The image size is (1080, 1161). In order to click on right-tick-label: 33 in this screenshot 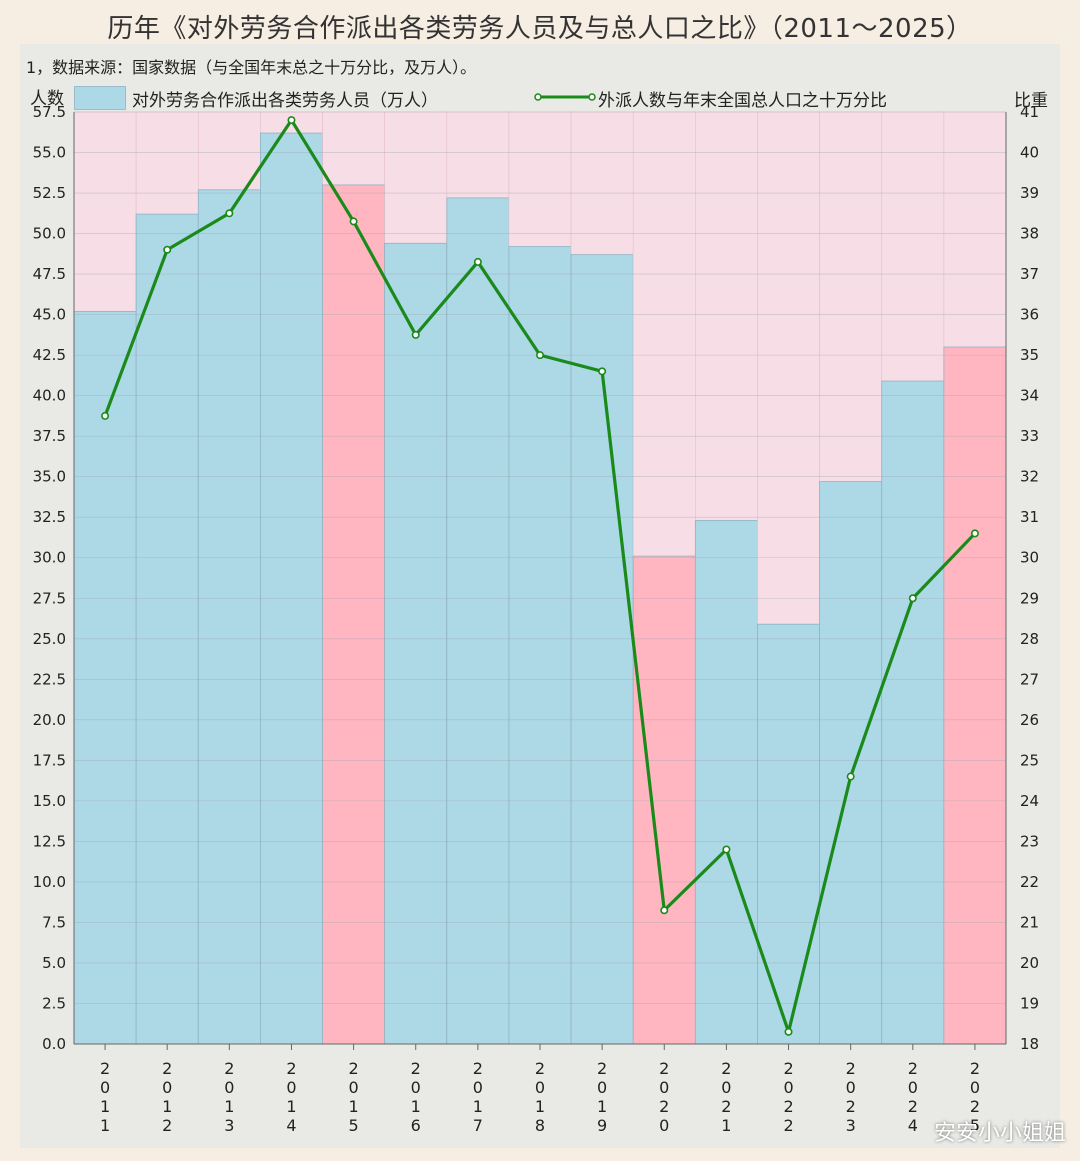, I will do `click(1029, 436)`.